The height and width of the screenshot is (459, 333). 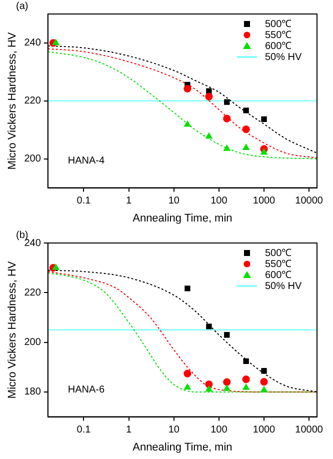 What do you see at coordinates (33, 392) in the screenshot?
I see `y-tick-label: 180` at bounding box center [33, 392].